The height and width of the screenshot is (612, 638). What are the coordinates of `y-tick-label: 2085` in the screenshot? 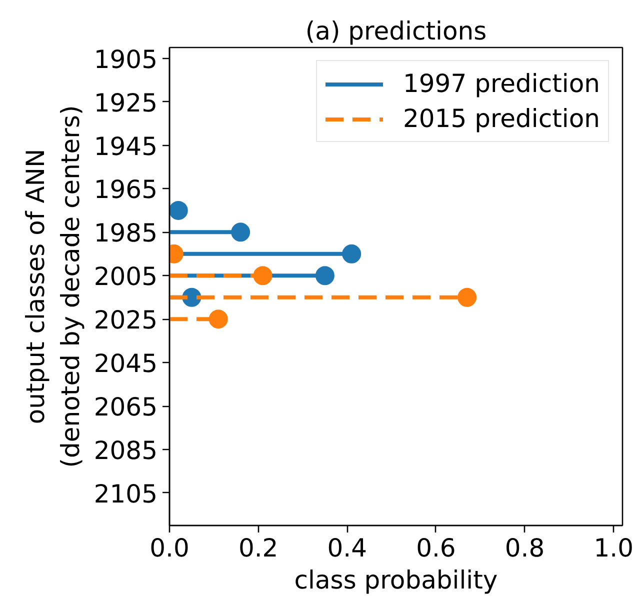 It's located at (126, 450).